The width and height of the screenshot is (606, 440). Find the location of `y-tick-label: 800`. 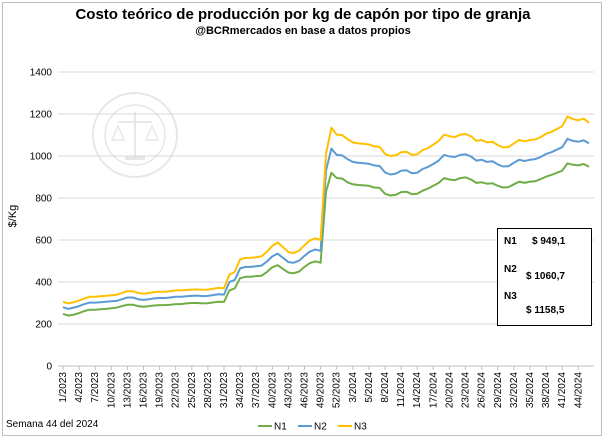

y-tick-label: 800 is located at coordinates (43, 199).